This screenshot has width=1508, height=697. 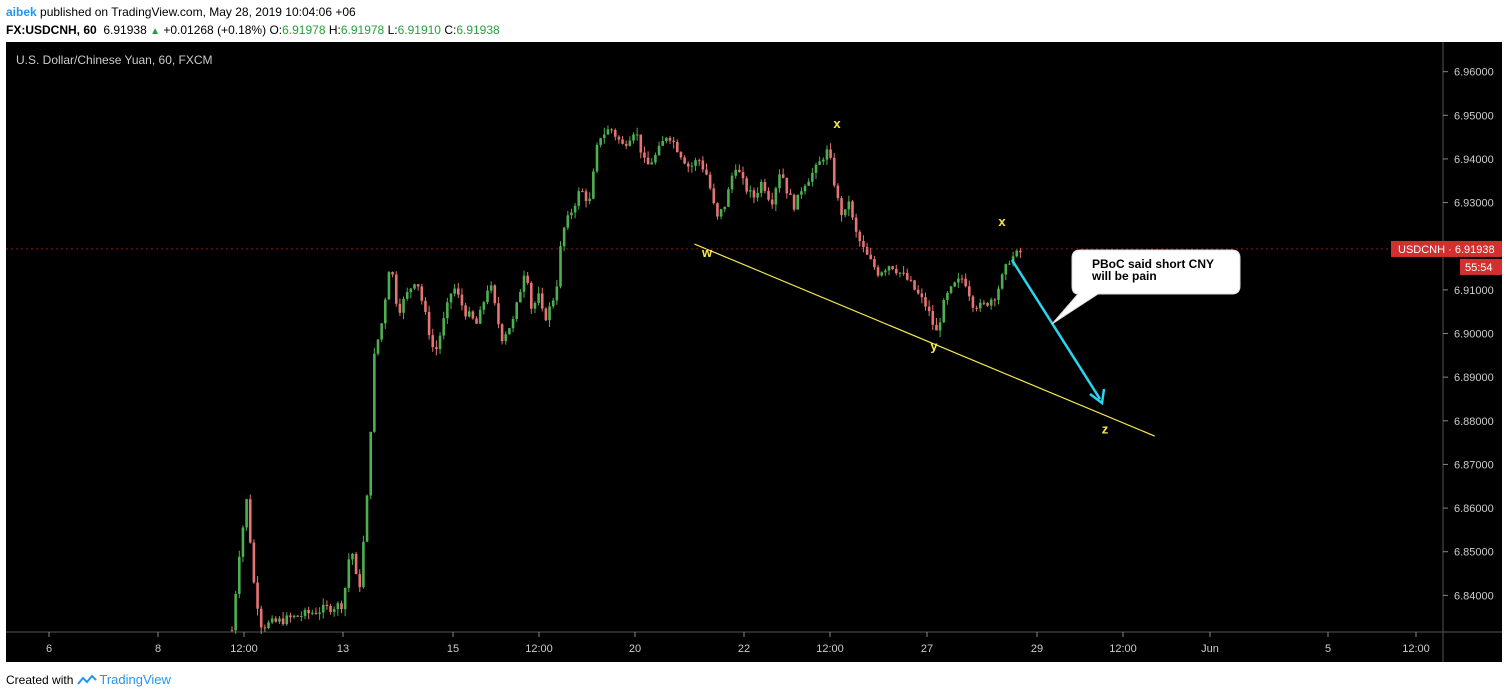 What do you see at coordinates (124, 679) in the screenshot?
I see `tradingview-logo: TradingView` at bounding box center [124, 679].